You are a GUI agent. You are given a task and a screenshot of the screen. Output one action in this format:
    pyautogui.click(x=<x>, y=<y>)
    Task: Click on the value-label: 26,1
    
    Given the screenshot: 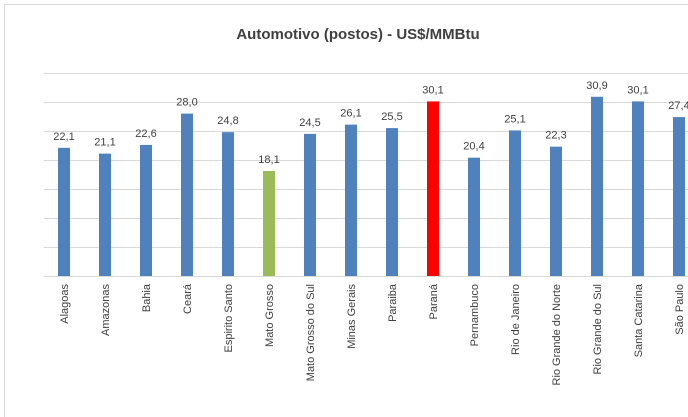 What is the action you would take?
    pyautogui.click(x=350, y=114)
    